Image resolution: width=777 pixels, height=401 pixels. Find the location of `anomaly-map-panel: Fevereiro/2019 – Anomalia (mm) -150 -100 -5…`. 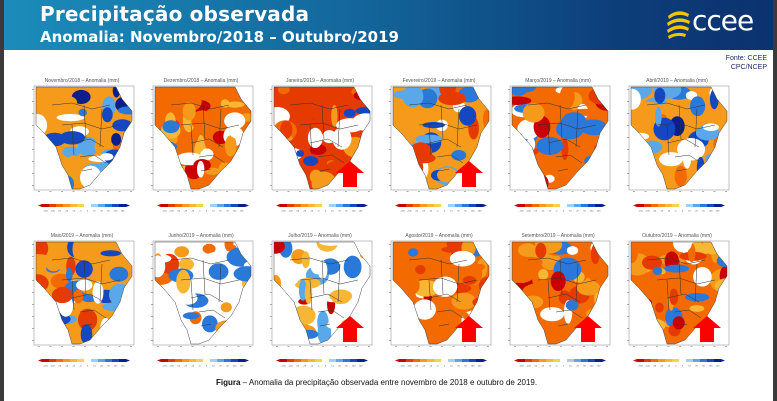

anomaly-map-panel: Fevereiro/2019 – Anomalia (mm) -150 -100 -5… is located at coordinates (439, 148).